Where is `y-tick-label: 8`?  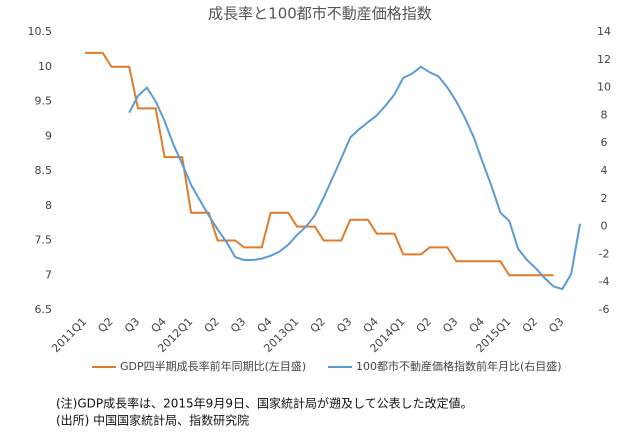
y-tick-label: 8 is located at coordinates (48, 205).